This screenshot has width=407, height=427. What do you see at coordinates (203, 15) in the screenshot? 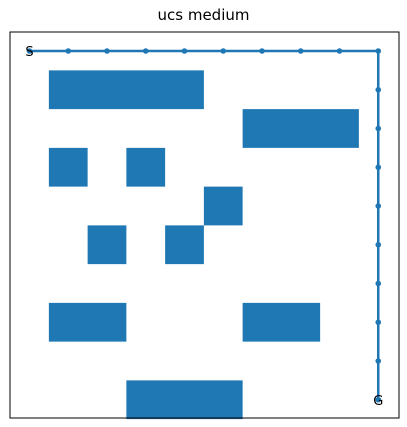
I see `chart-title: ucs medium` at bounding box center [203, 15].